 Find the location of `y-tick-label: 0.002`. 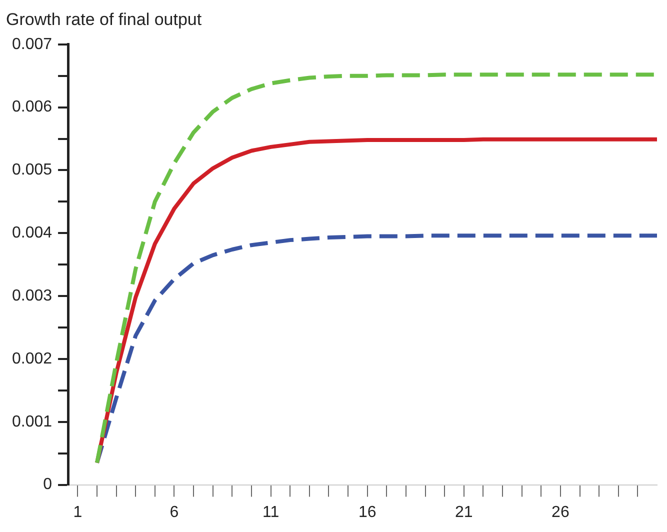

y-tick-label: 0.002 is located at coordinates (32, 359).